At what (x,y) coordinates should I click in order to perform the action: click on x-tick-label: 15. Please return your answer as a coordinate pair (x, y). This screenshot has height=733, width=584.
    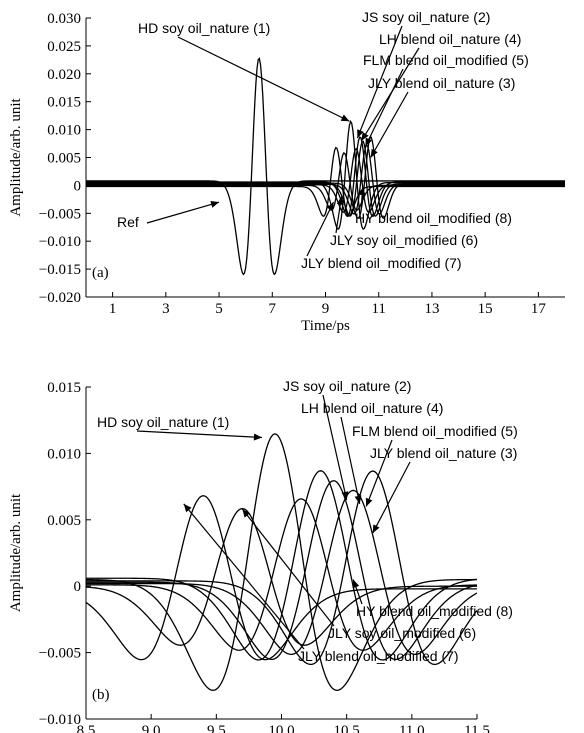
    Looking at the image, I should click on (485, 309).